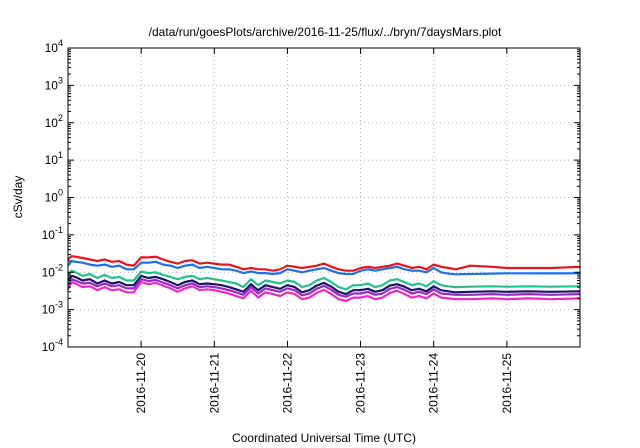  Describe the element at coordinates (54, 83) in the screenshot. I see `y-tick-label: 10³` at that location.